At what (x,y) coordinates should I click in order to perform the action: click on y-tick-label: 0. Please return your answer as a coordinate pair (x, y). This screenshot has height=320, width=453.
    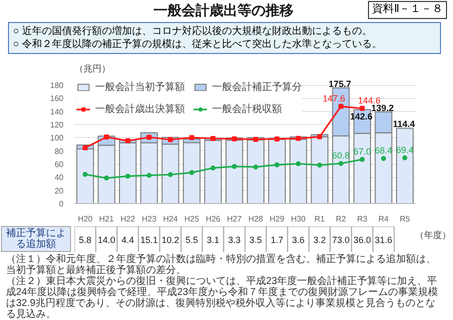
    Looking at the image, I should click on (61, 204).